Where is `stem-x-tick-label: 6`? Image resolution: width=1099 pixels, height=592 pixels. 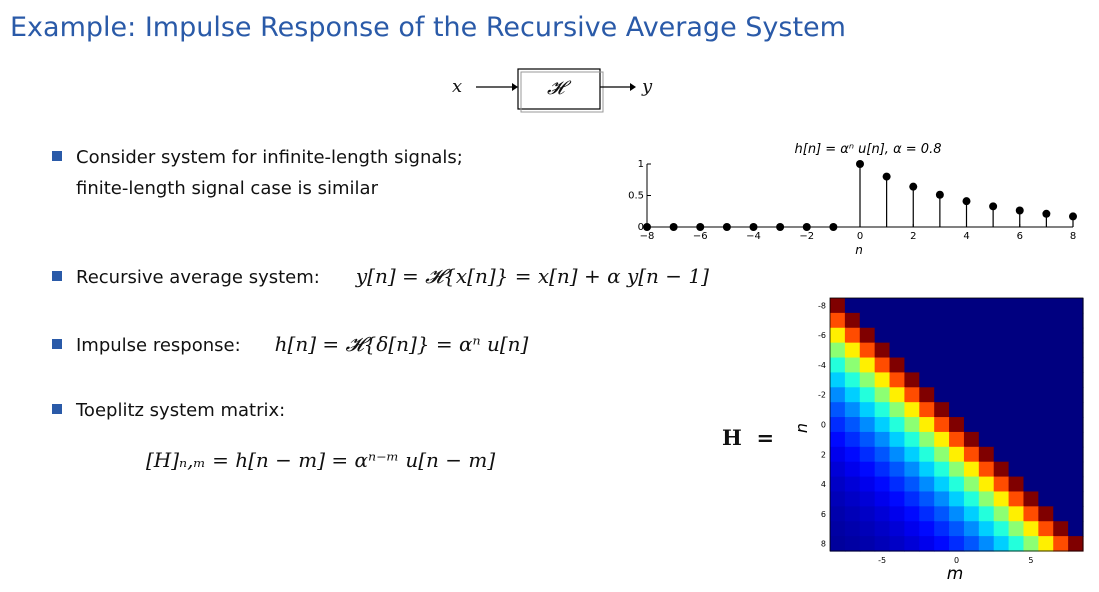 stem-x-tick-label: 6 is located at coordinates (1020, 236).